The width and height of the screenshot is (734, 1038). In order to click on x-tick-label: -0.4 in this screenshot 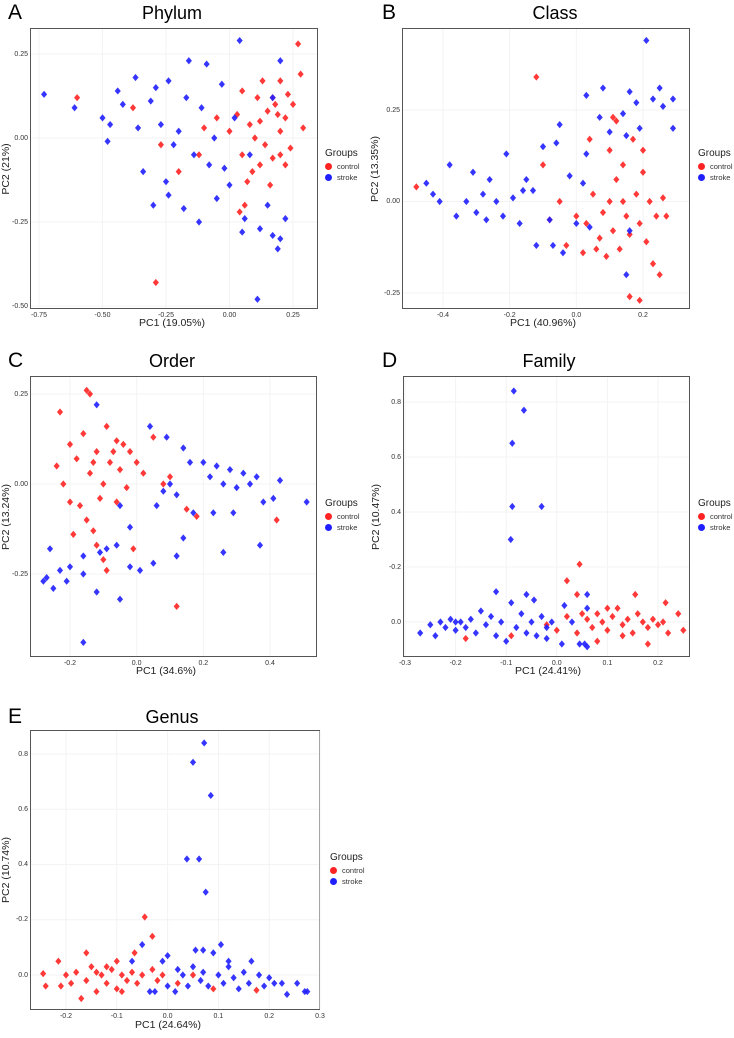, I will do `click(443, 315)`.